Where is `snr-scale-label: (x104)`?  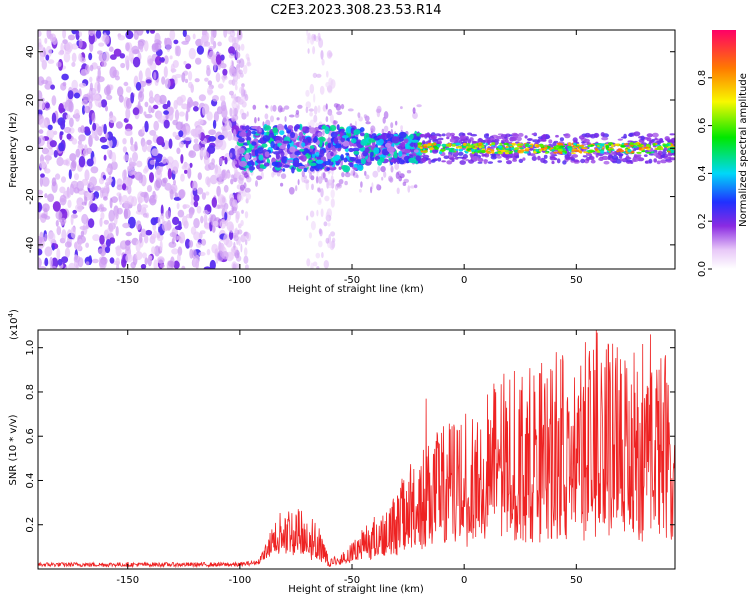 snr-scale-label: (x104) is located at coordinates (13, 324).